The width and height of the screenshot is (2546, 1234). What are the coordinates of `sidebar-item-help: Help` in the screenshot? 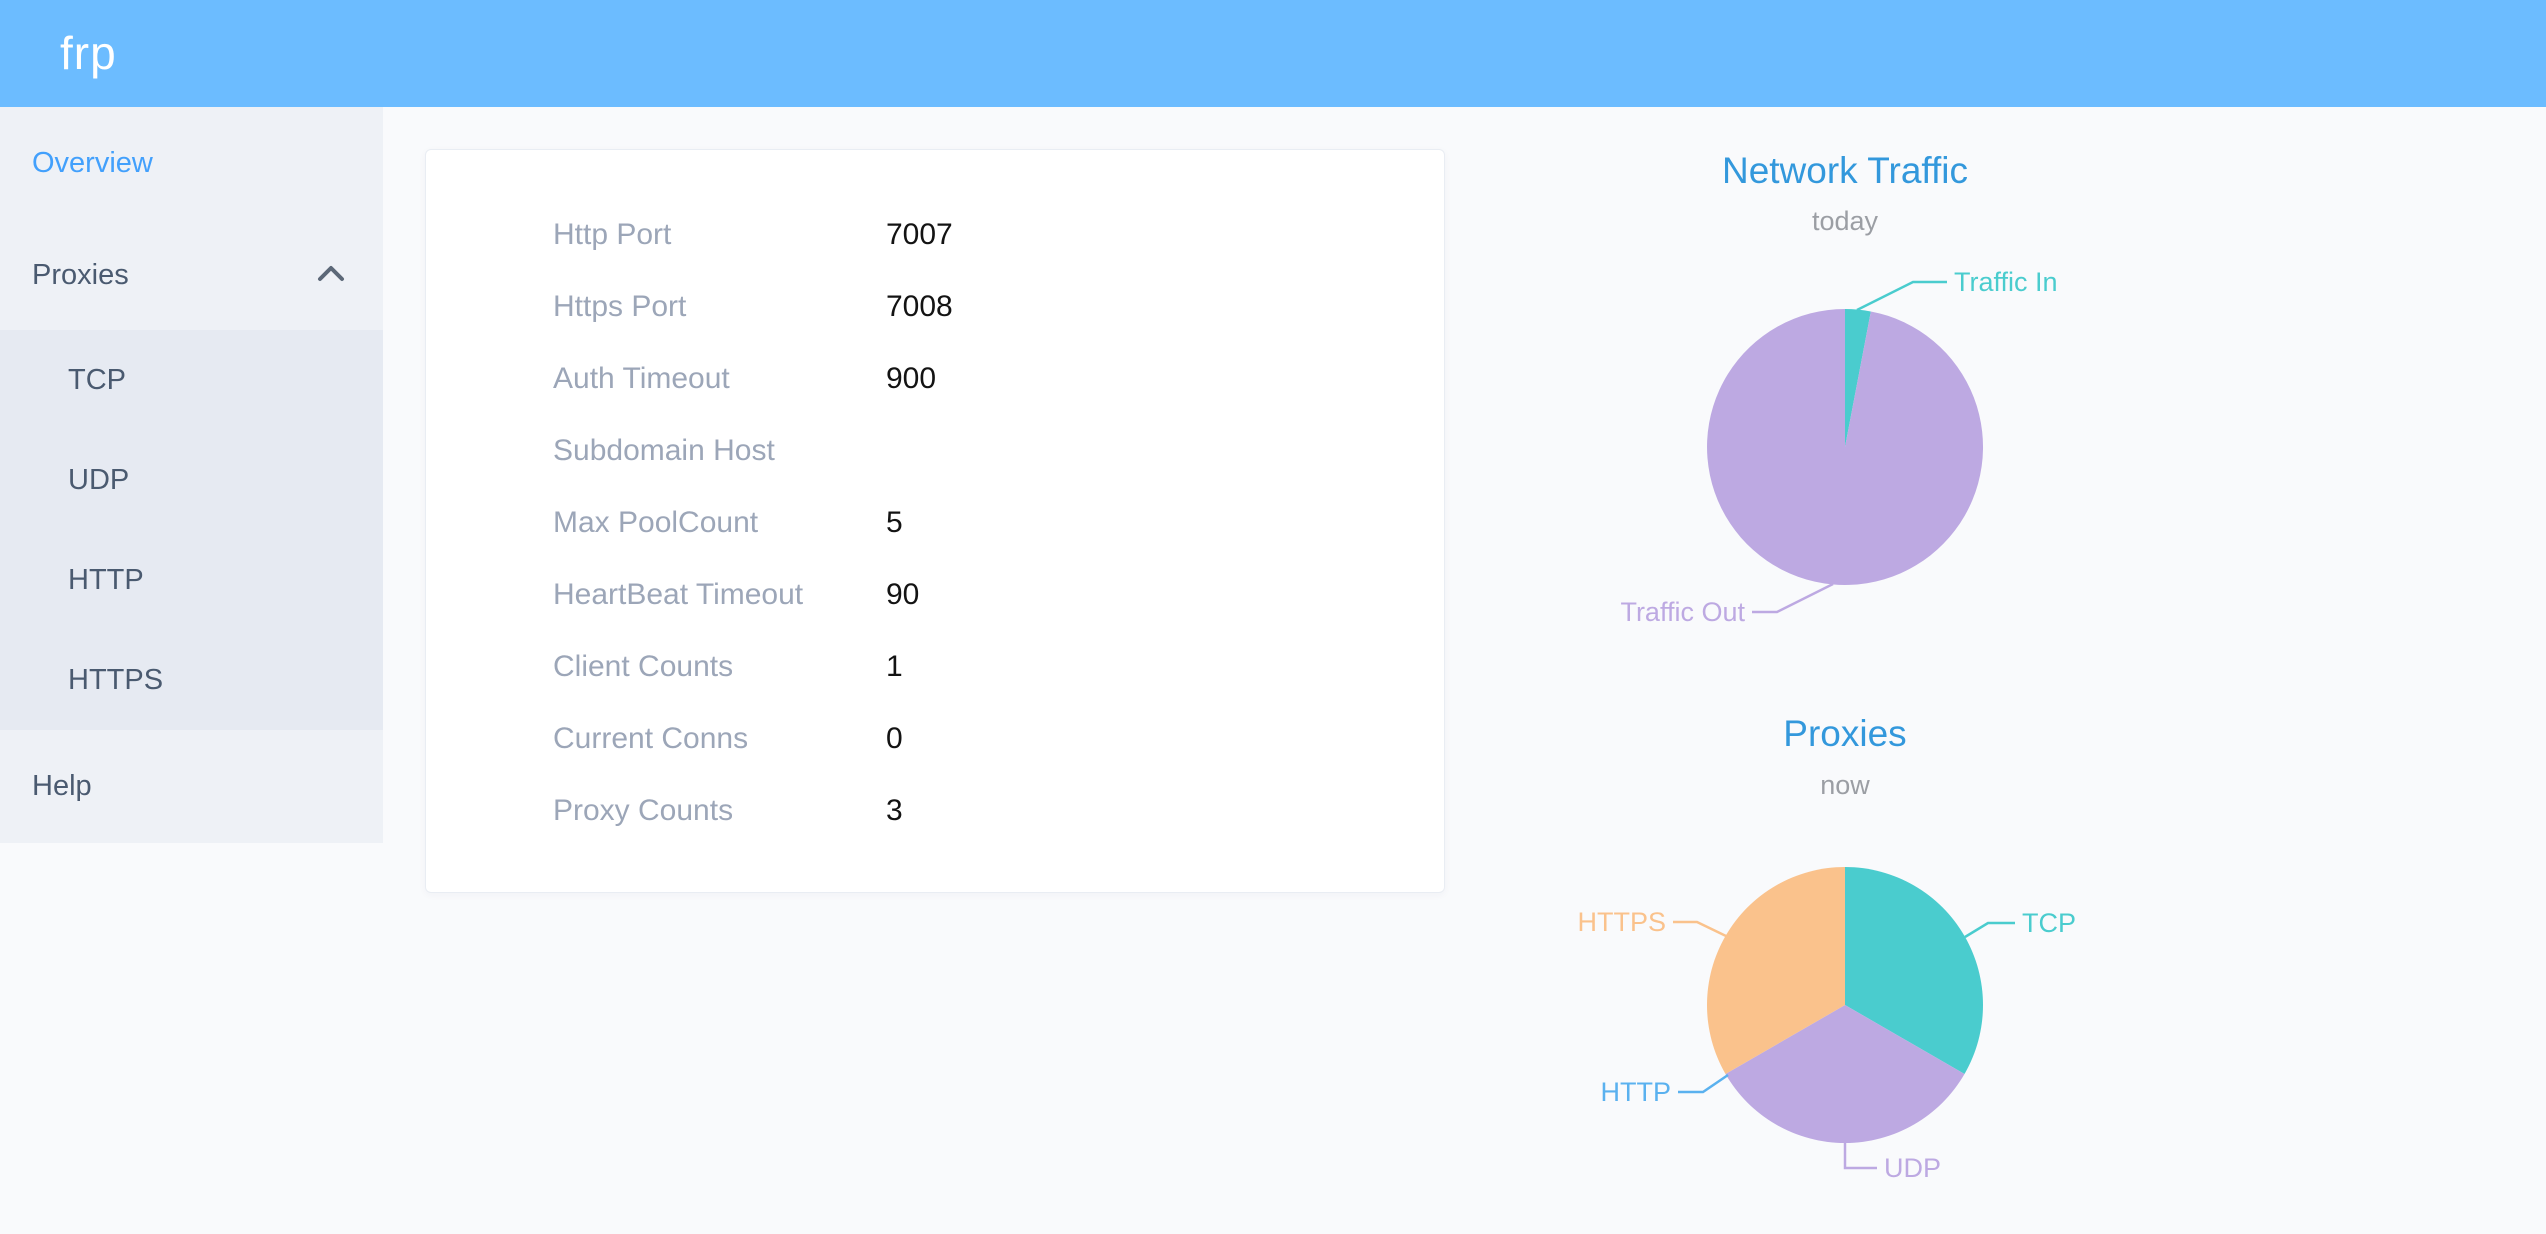 It's located at (62, 786).